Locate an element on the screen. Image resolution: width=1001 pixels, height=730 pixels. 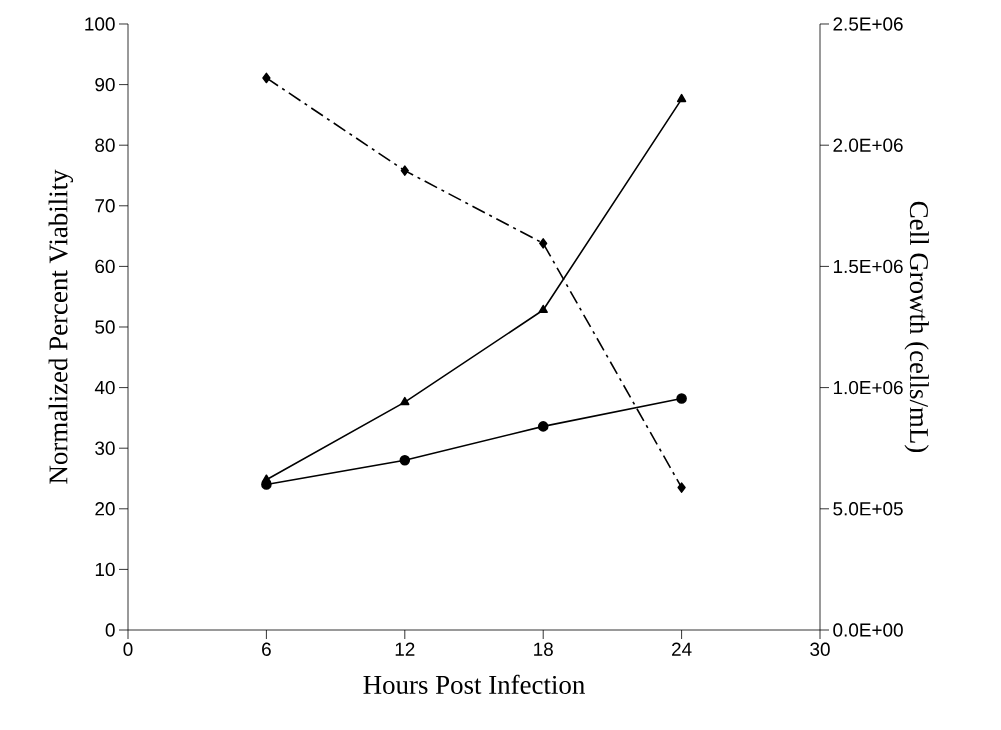
y2-tick-label: 1.5E+06 is located at coordinates (868, 266).